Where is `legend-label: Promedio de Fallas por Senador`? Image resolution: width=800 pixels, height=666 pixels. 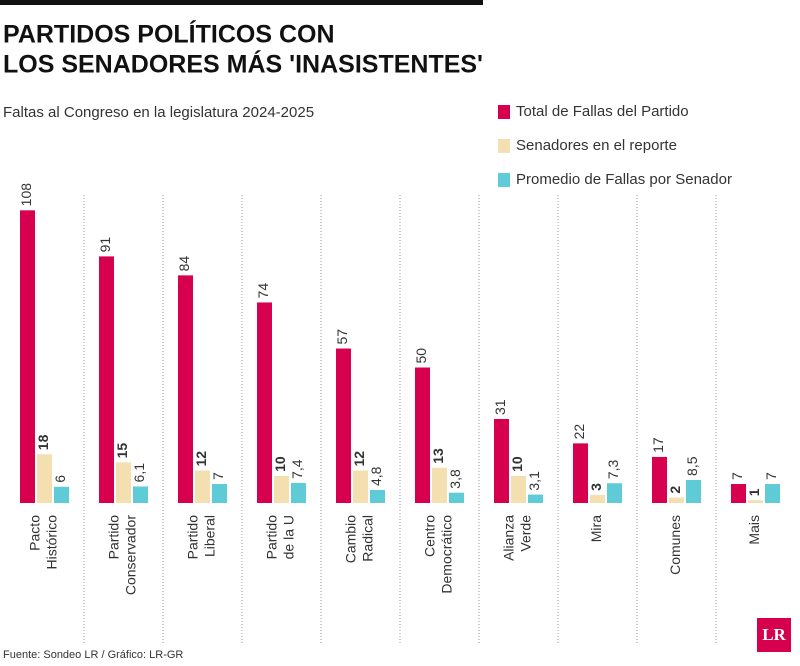 legend-label: Promedio de Fallas por Senador is located at coordinates (624, 179).